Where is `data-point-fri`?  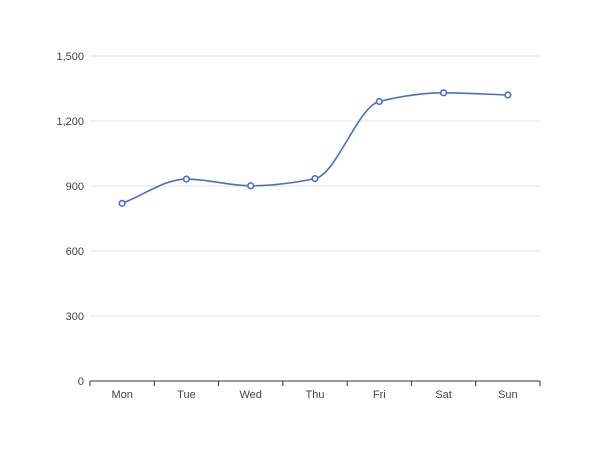
data-point-fri is located at coordinates (379, 101).